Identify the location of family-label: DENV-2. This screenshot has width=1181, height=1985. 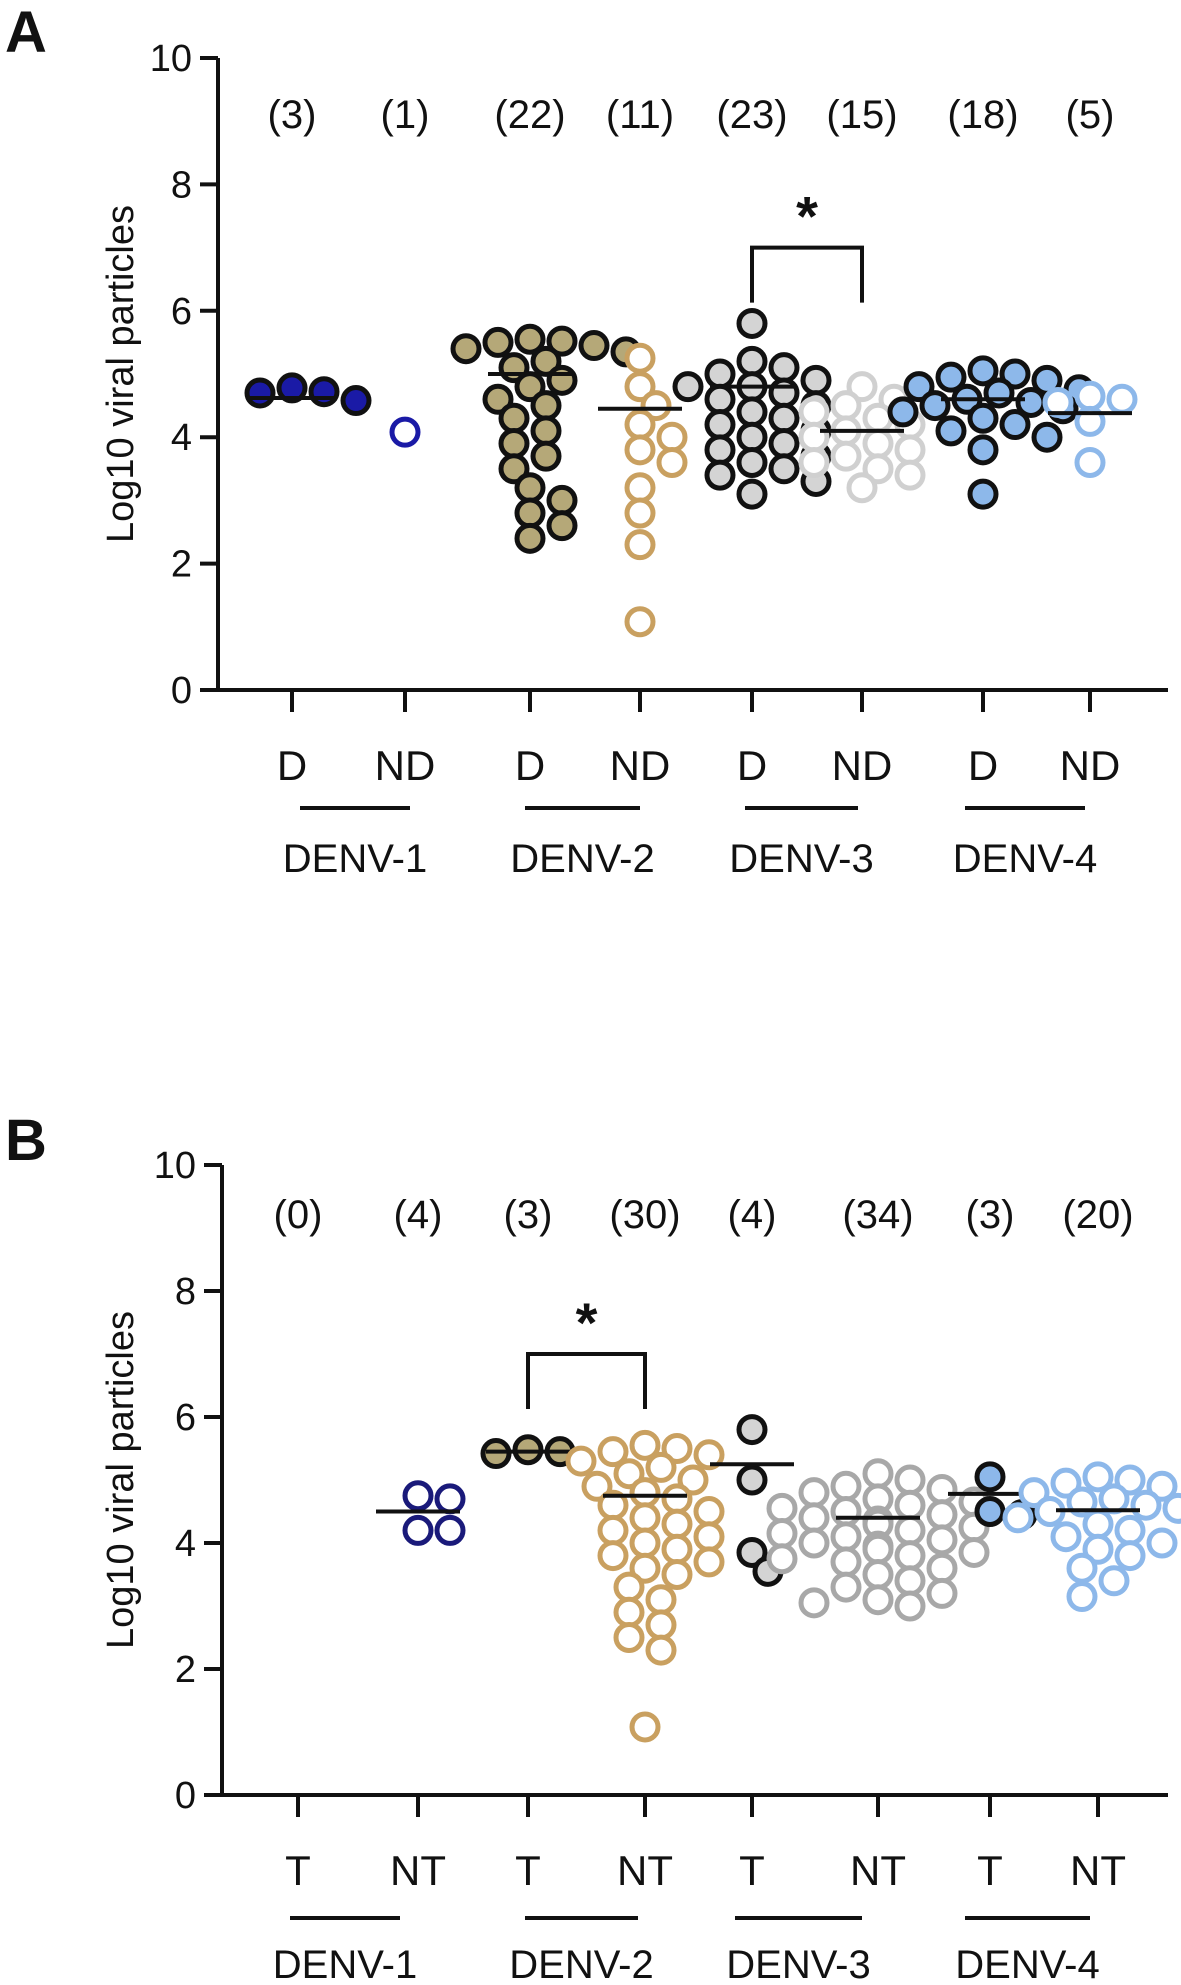
(582, 859).